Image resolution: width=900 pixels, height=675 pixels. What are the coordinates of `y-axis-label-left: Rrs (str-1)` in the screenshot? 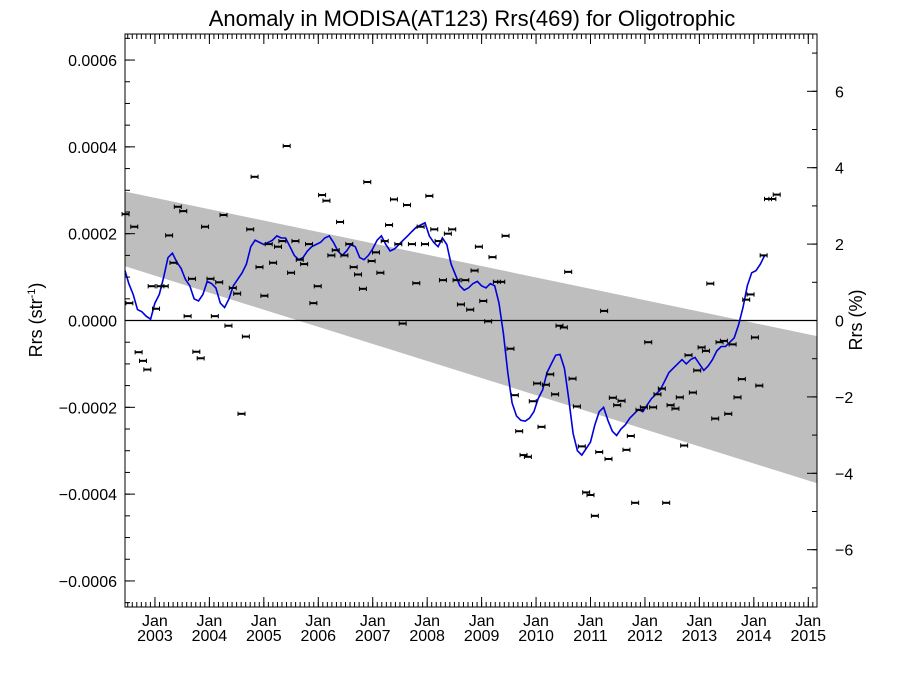 It's located at (36, 320).